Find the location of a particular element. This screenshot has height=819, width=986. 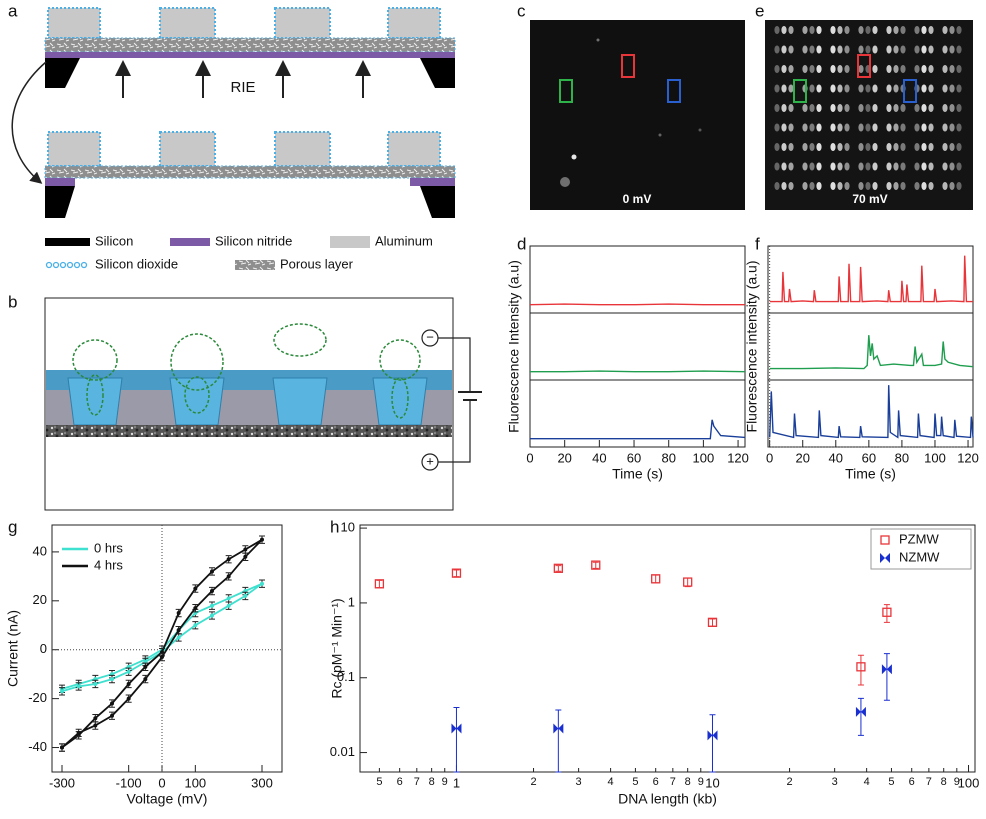

y-tick-label: 1 is located at coordinates (351, 601).